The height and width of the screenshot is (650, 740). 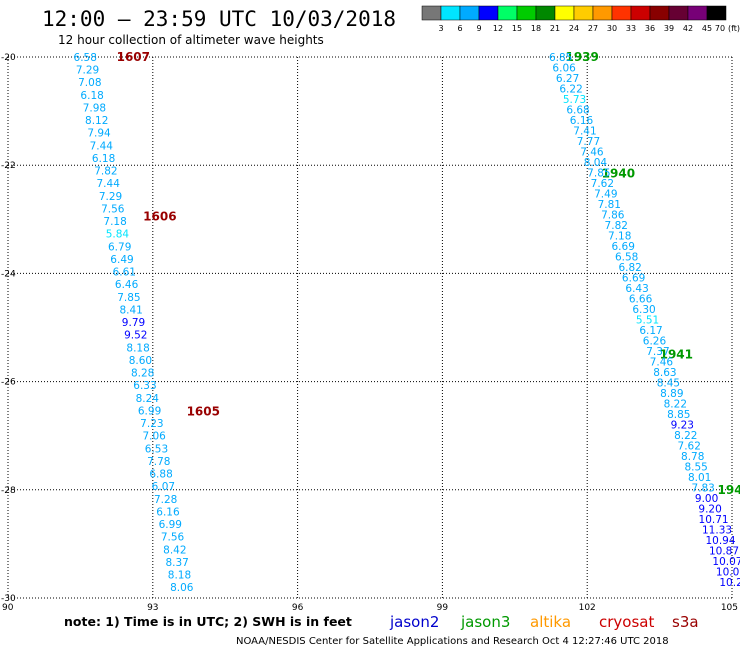 What do you see at coordinates (165, 500) in the screenshot?
I see `wave-height-point: 7.28` at bounding box center [165, 500].